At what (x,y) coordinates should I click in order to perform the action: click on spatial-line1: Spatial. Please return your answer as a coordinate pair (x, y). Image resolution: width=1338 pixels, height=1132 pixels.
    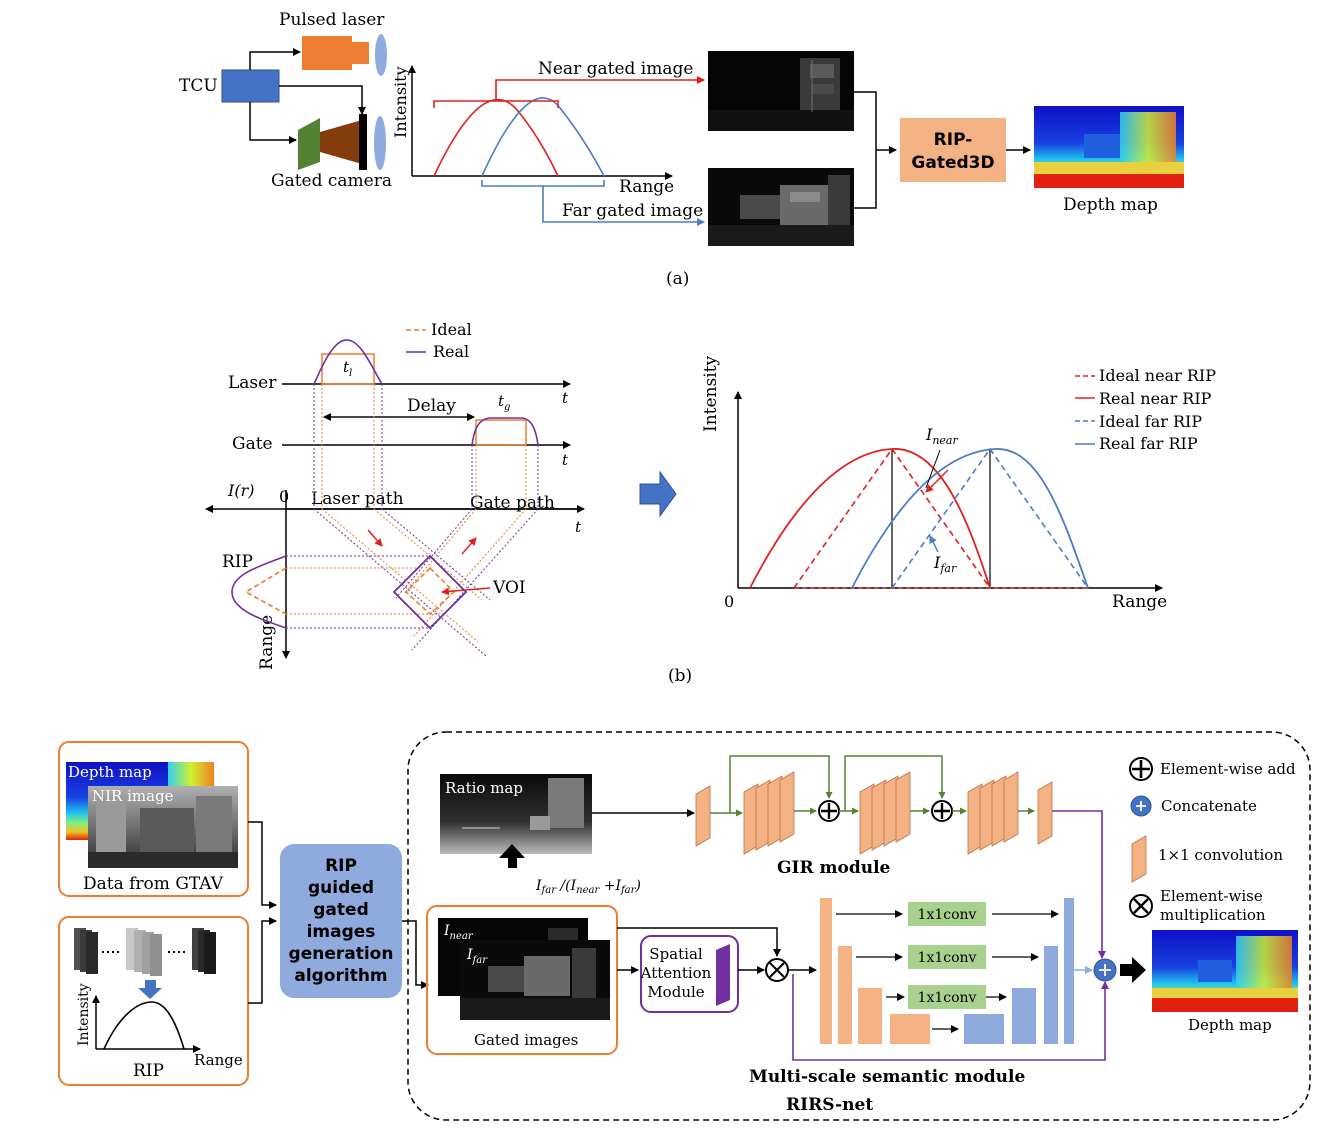
    Looking at the image, I should click on (676, 954).